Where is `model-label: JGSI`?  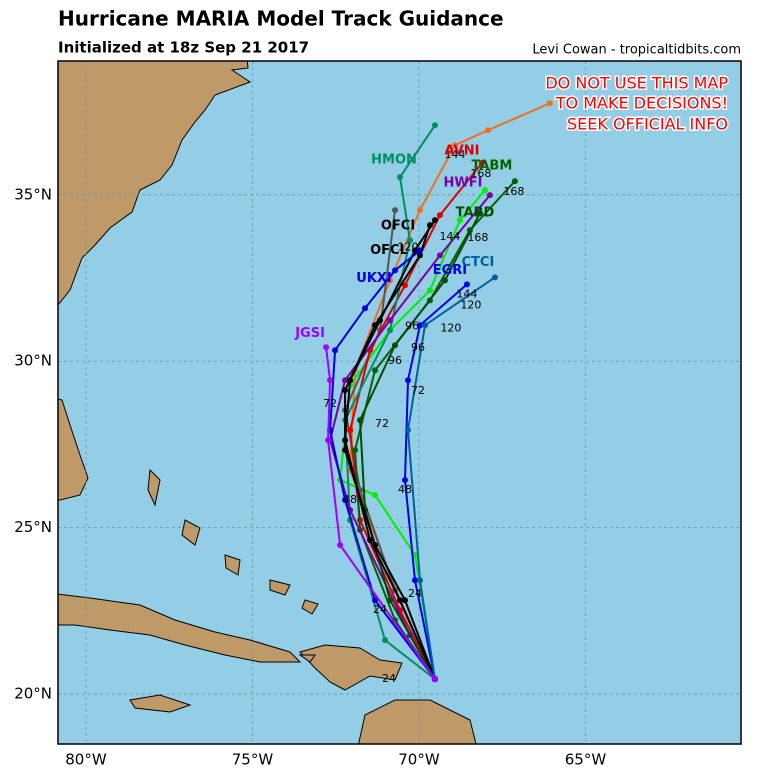 model-label: JGSI is located at coordinates (309, 333).